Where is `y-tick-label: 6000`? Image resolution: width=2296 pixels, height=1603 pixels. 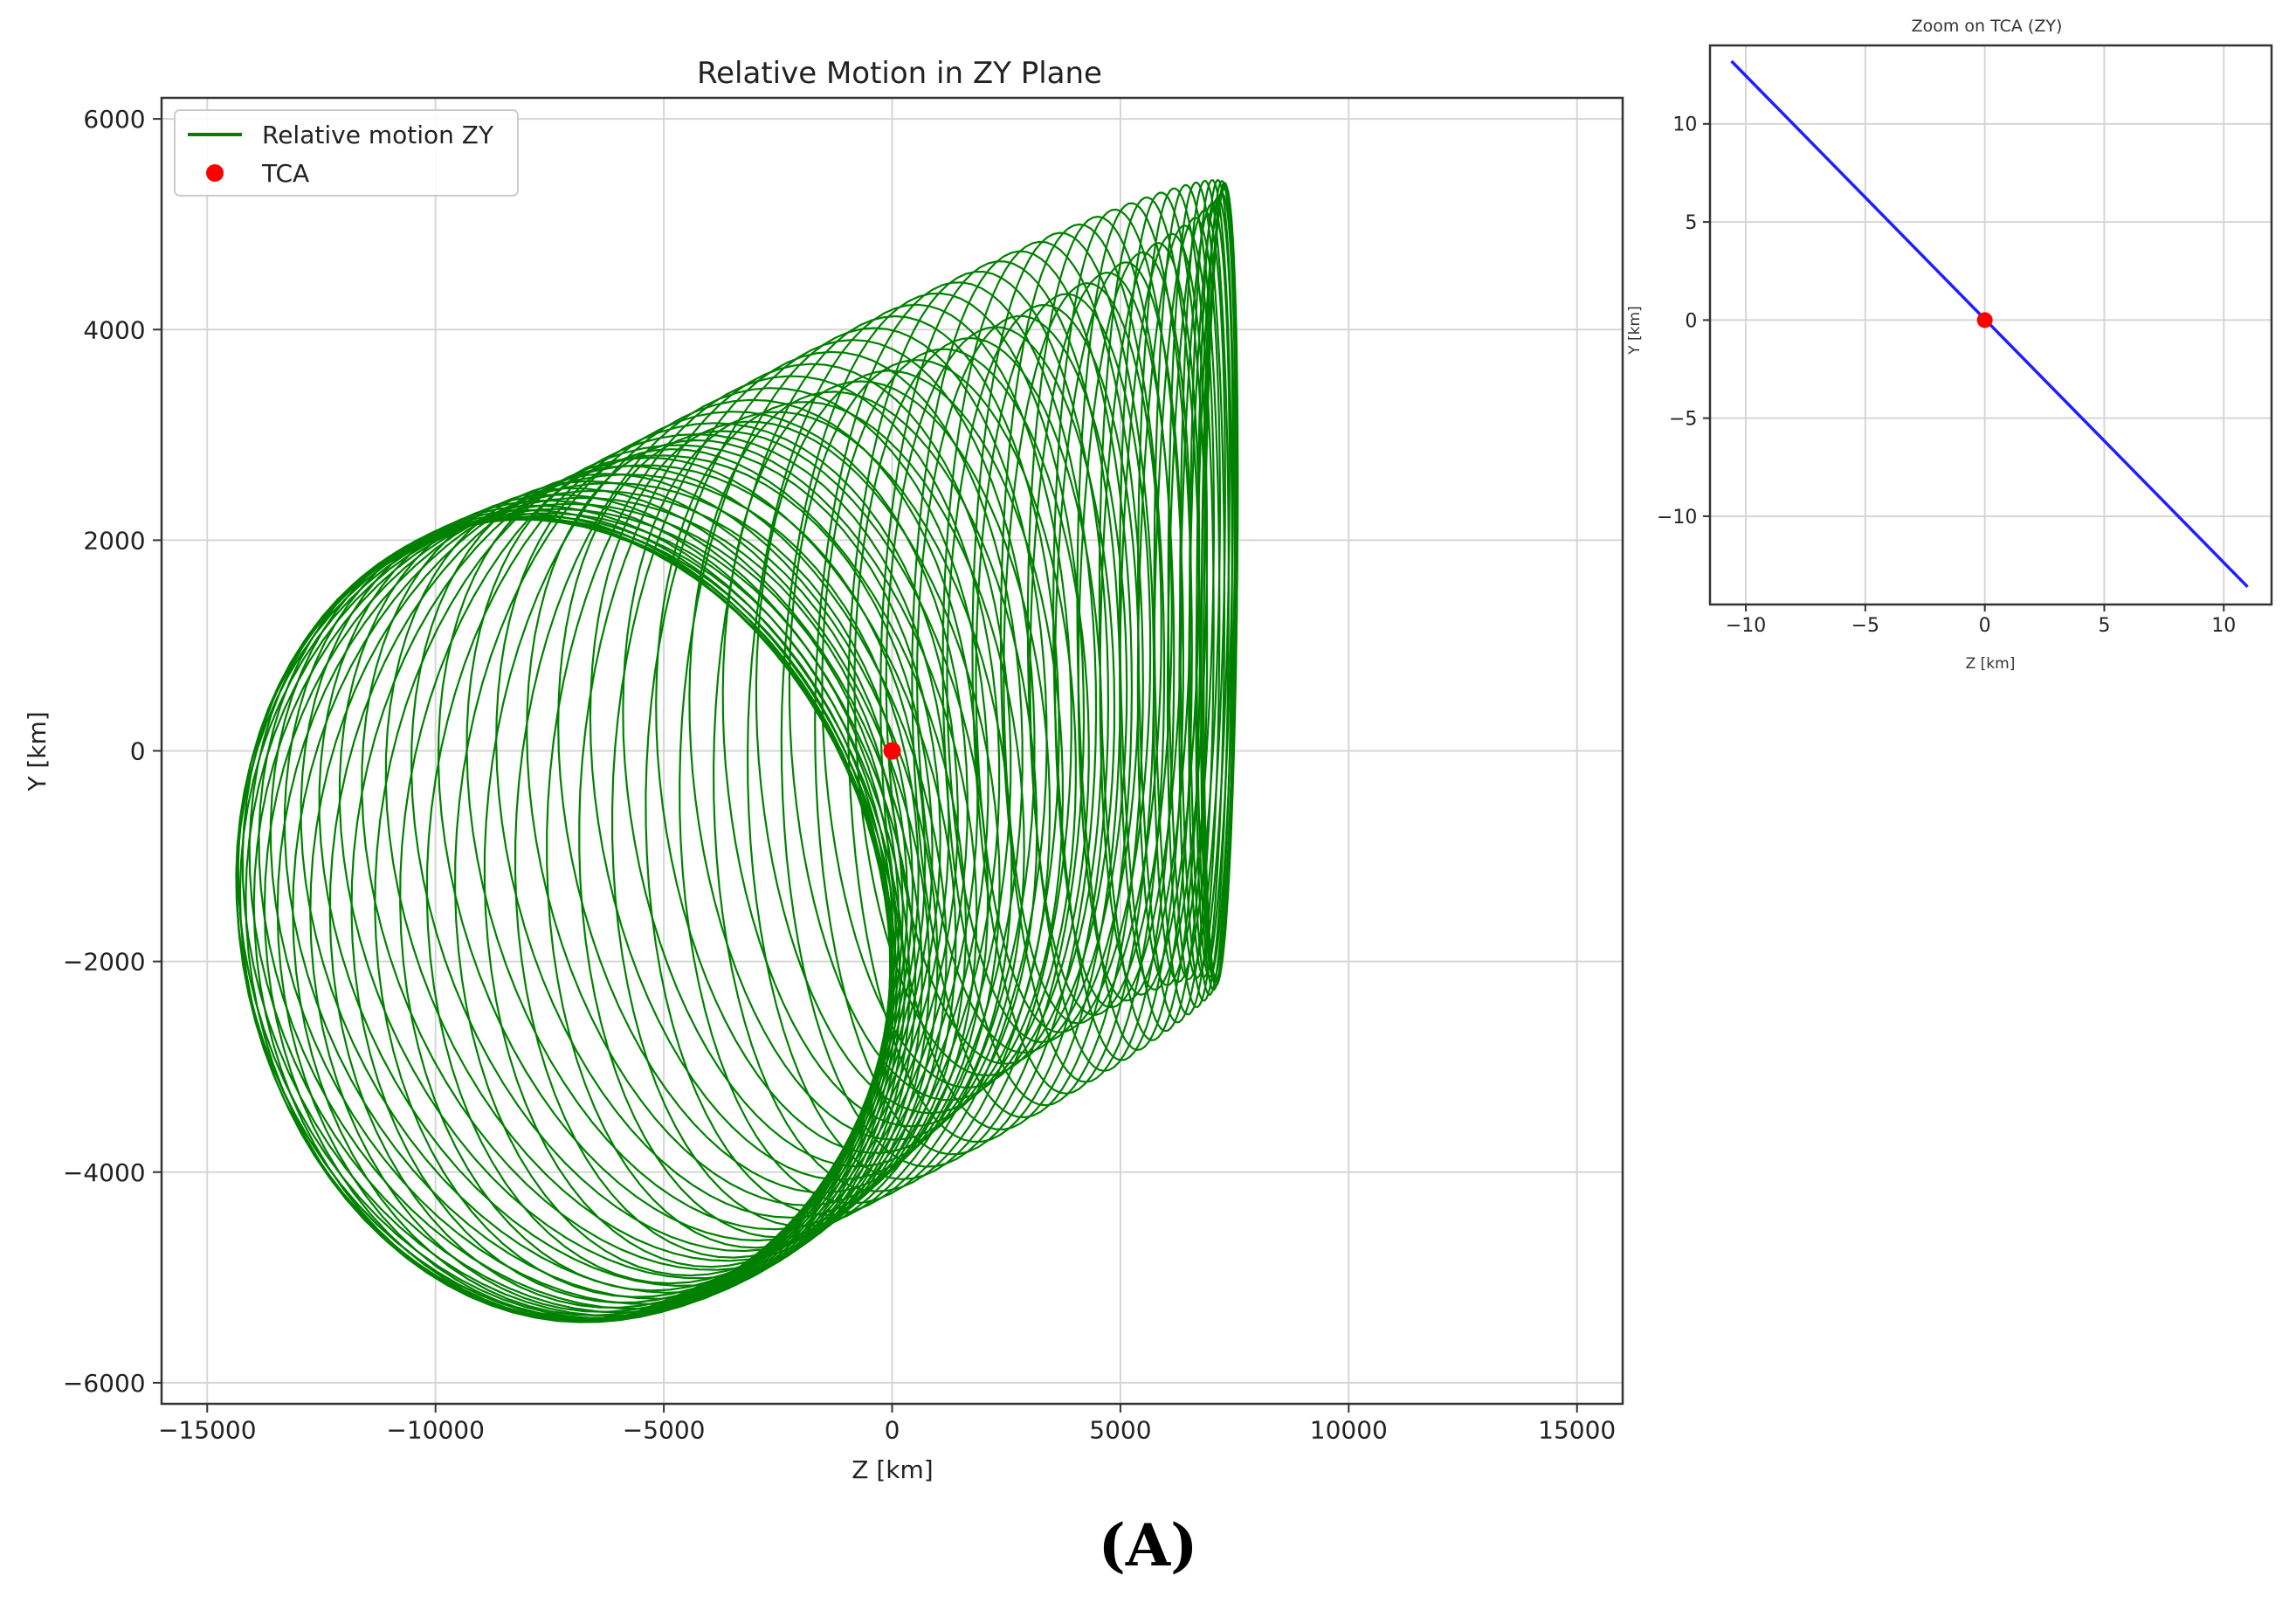
y-tick-label: 6000 is located at coordinates (114, 119).